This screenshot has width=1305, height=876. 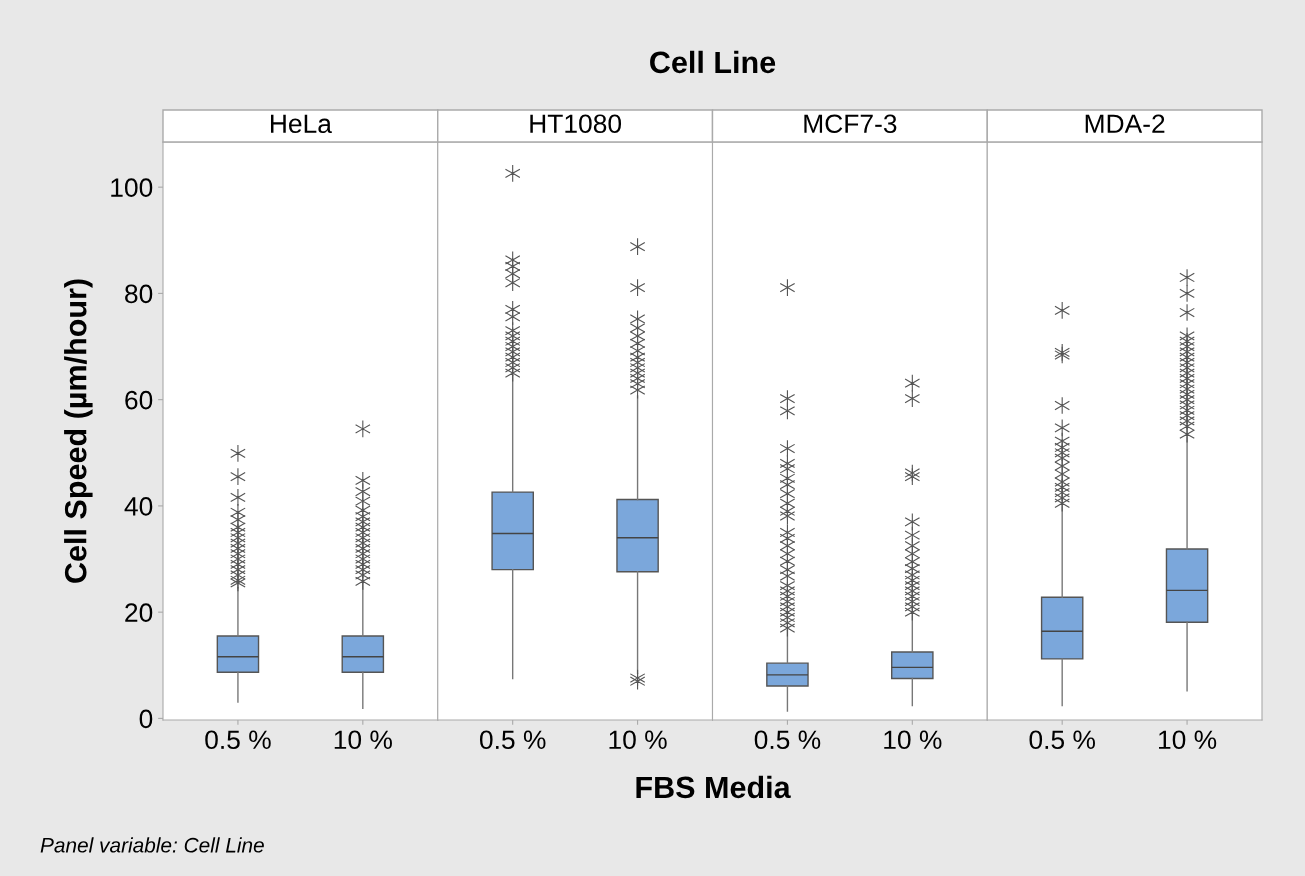 What do you see at coordinates (1125, 123) in the screenshot?
I see `chart-title: MDA-2` at bounding box center [1125, 123].